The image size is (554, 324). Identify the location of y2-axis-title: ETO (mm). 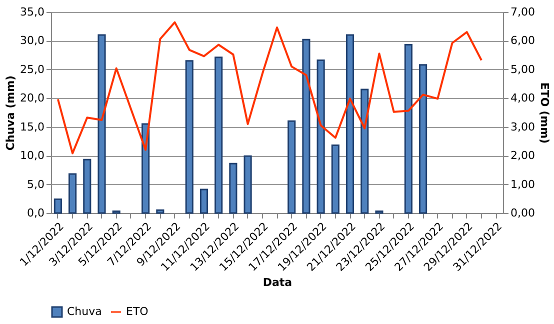
(544, 113).